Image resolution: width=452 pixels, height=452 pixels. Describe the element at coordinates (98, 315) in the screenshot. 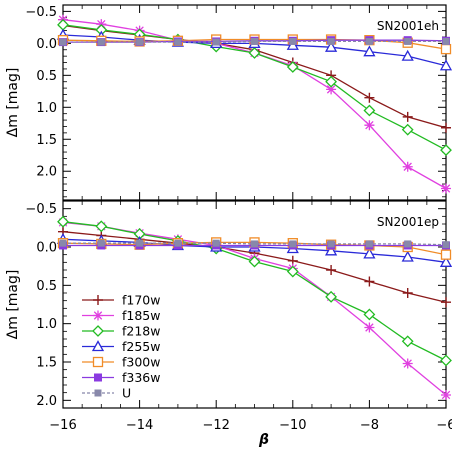

I see `legend-marker-f185w` at that location.